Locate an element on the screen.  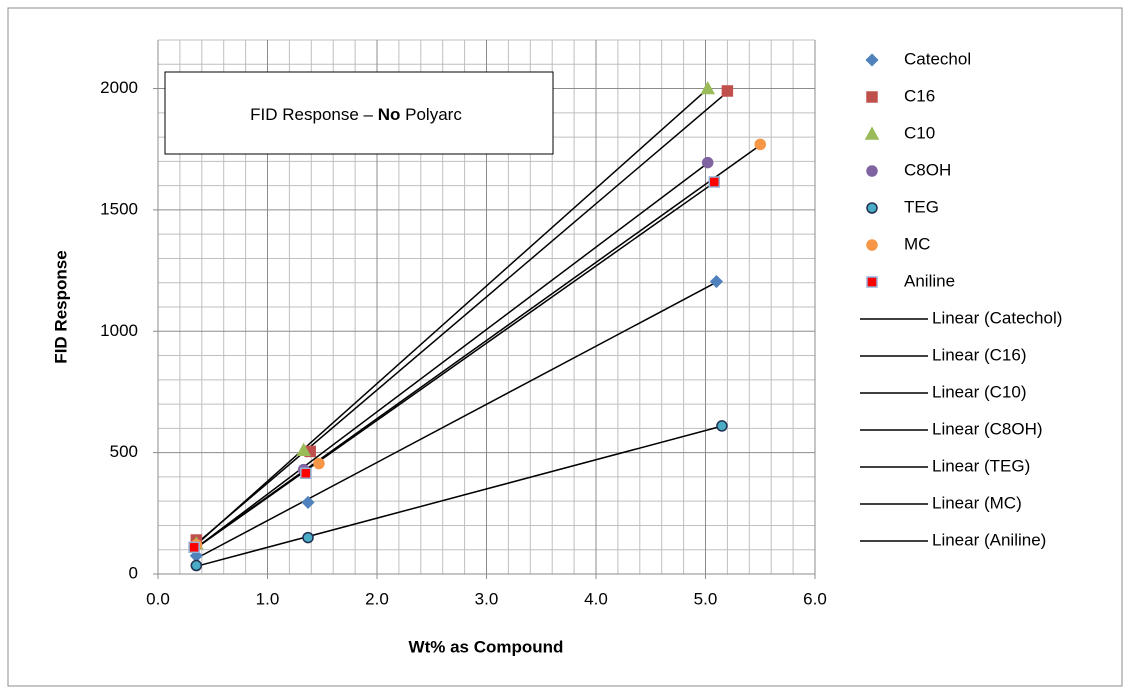
x-tick-label: 1.0 is located at coordinates (268, 598).